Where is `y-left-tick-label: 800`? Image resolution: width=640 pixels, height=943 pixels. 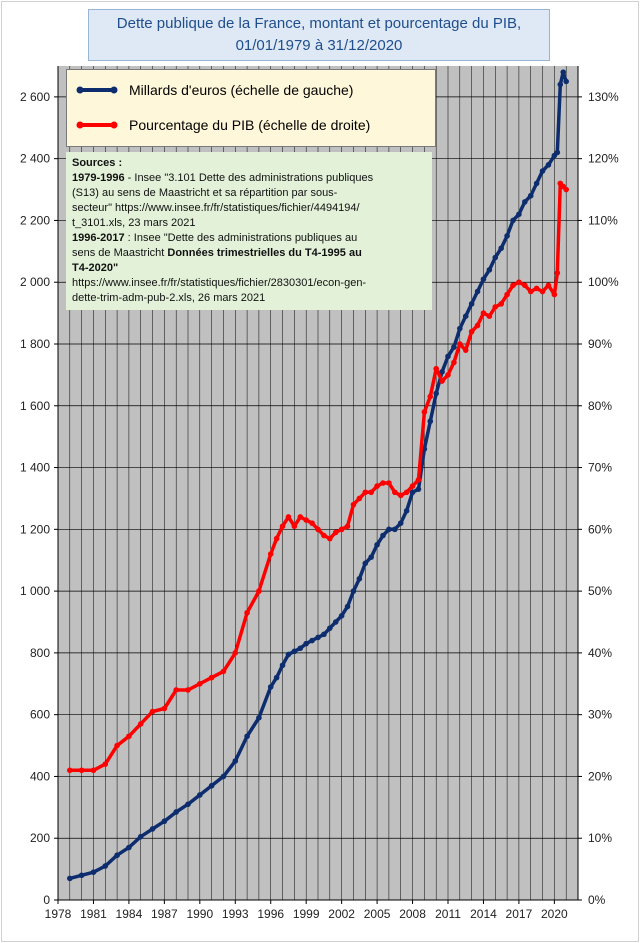 y-left-tick-label: 800 is located at coordinates (40, 653).